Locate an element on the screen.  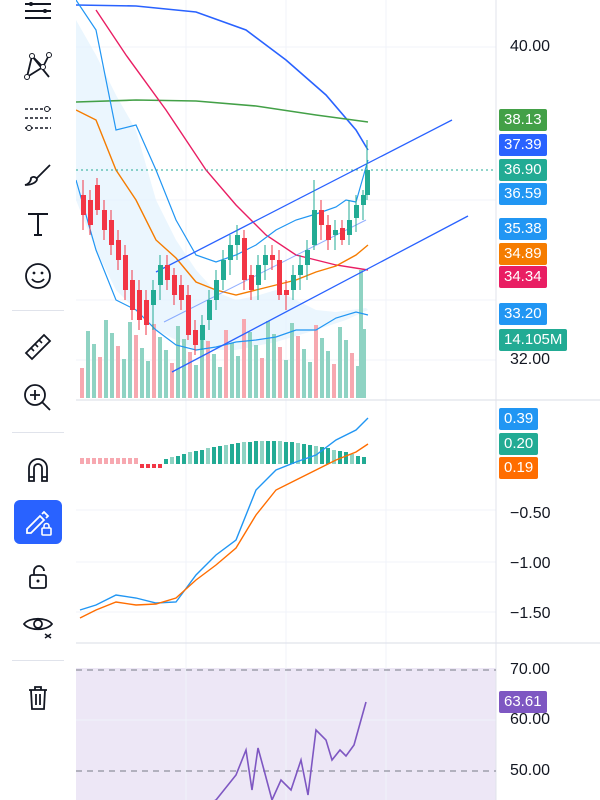
toolbar-separator is located at coordinates (38, 660).